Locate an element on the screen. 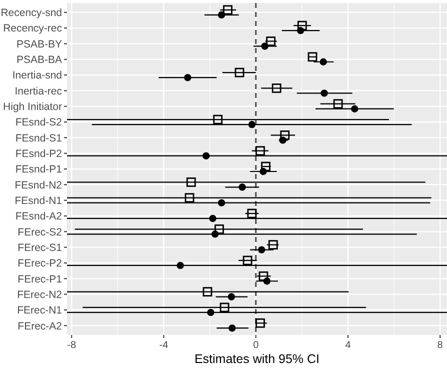  x-axis-title: Estimates with 95% CI is located at coordinates (257, 359).